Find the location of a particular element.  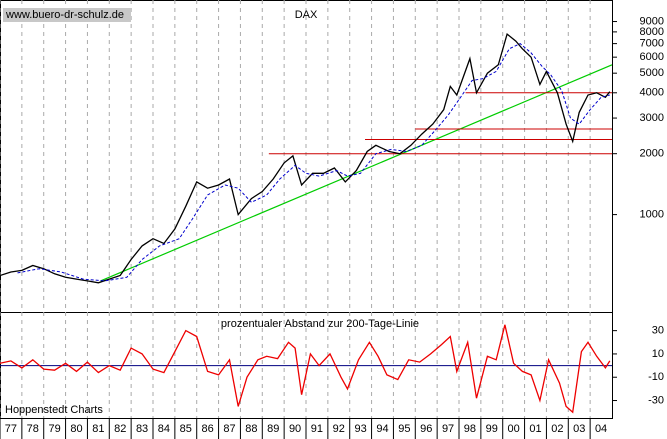

x-tick-label: 80 is located at coordinates (76, 429).